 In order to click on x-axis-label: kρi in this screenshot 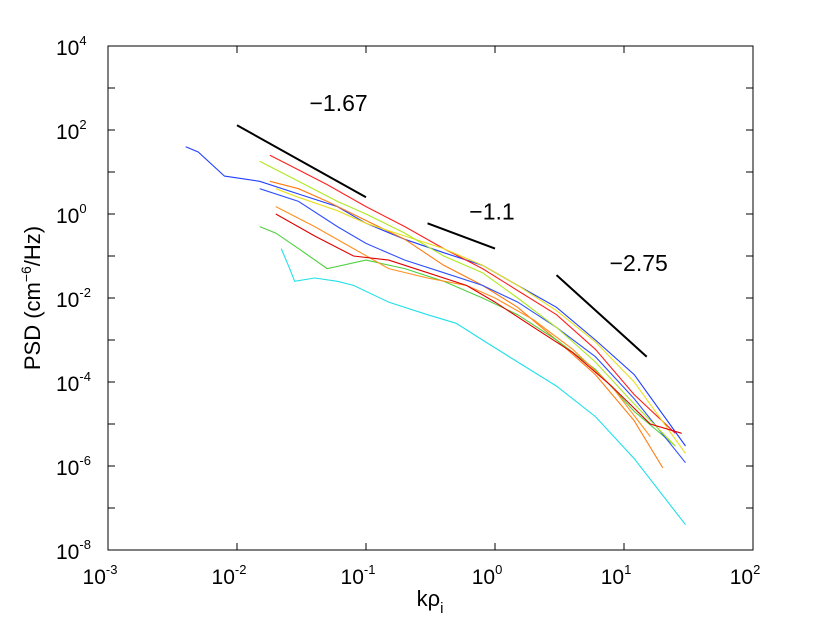, I will do `click(430, 601)`.